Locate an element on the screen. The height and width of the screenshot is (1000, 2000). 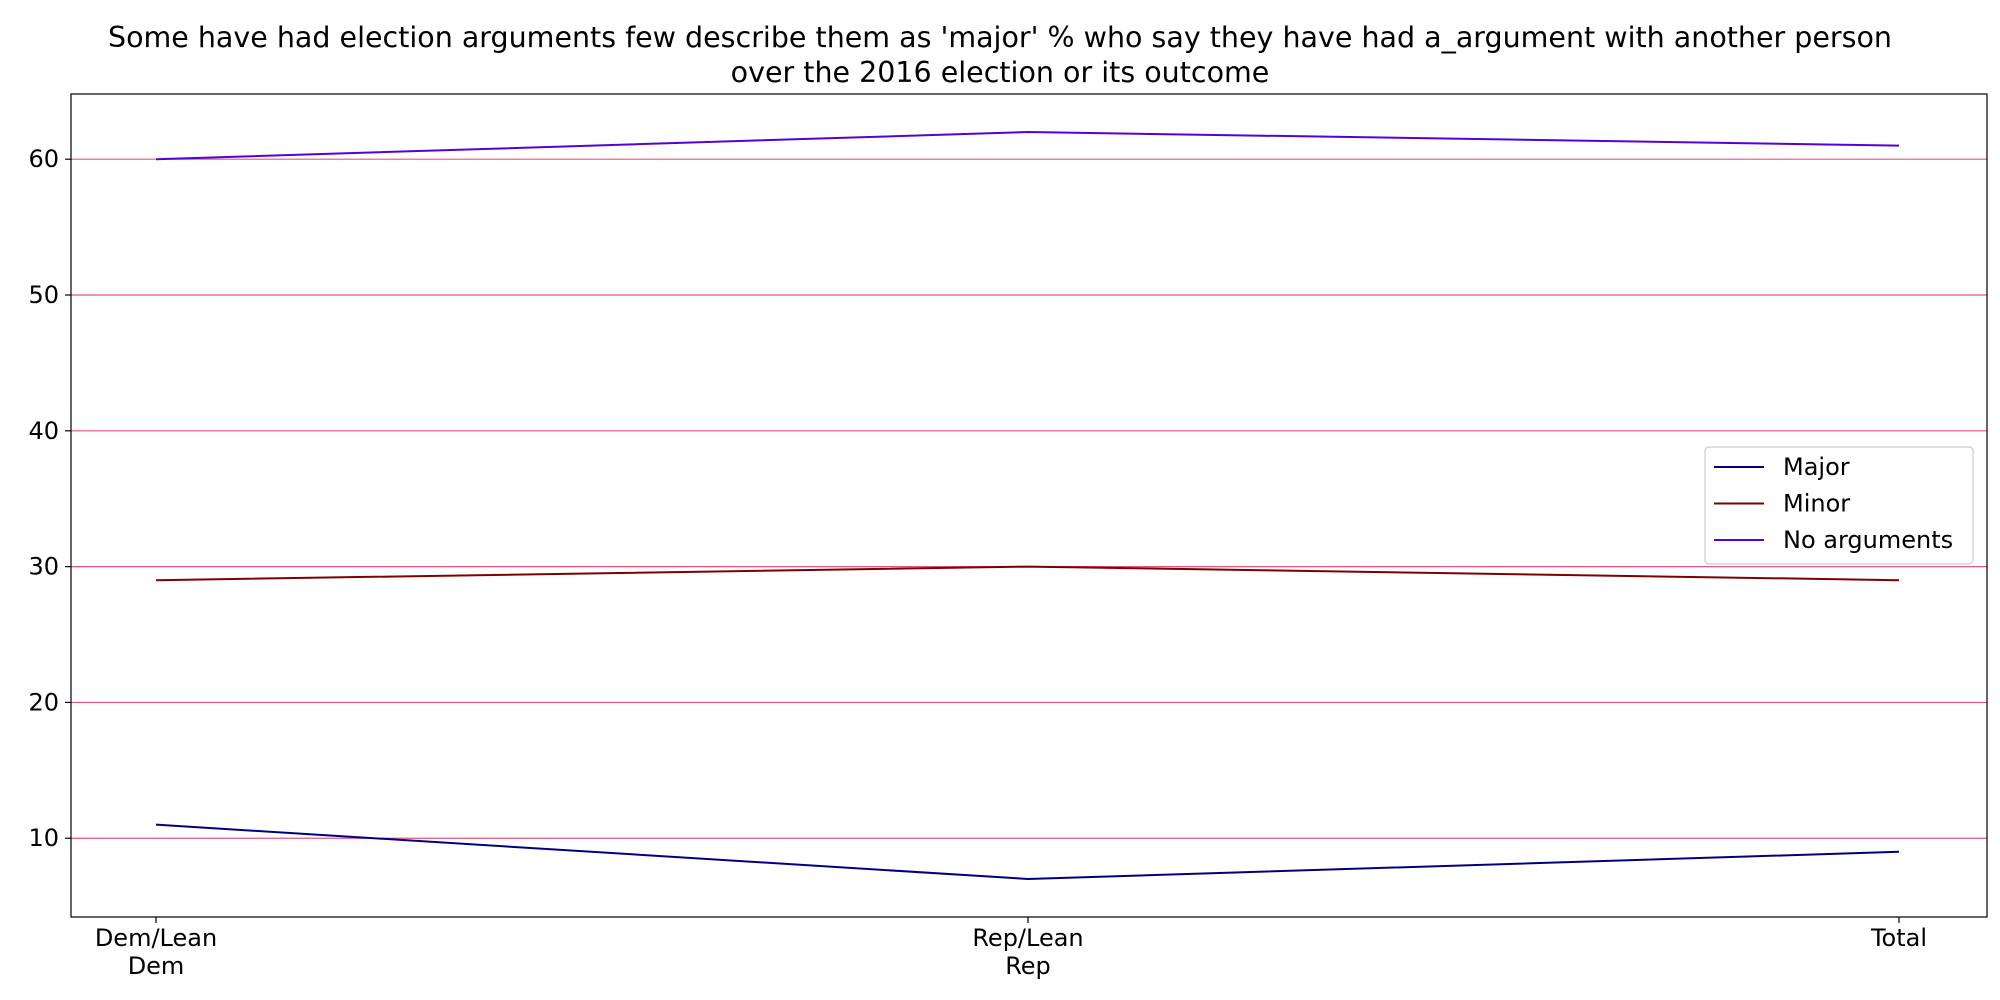
legend-label: No arguments is located at coordinates (1868, 540).